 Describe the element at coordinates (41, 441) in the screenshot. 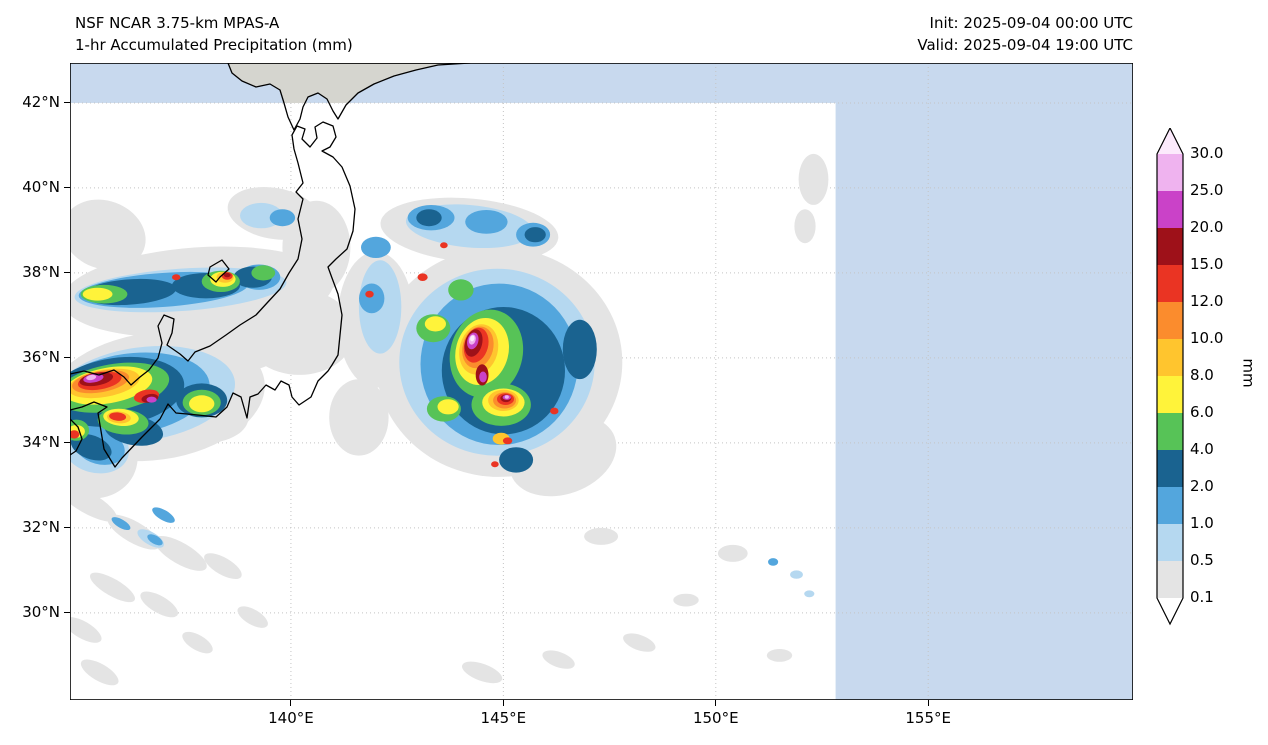

I see `y-tick-label: 34°N` at that location.